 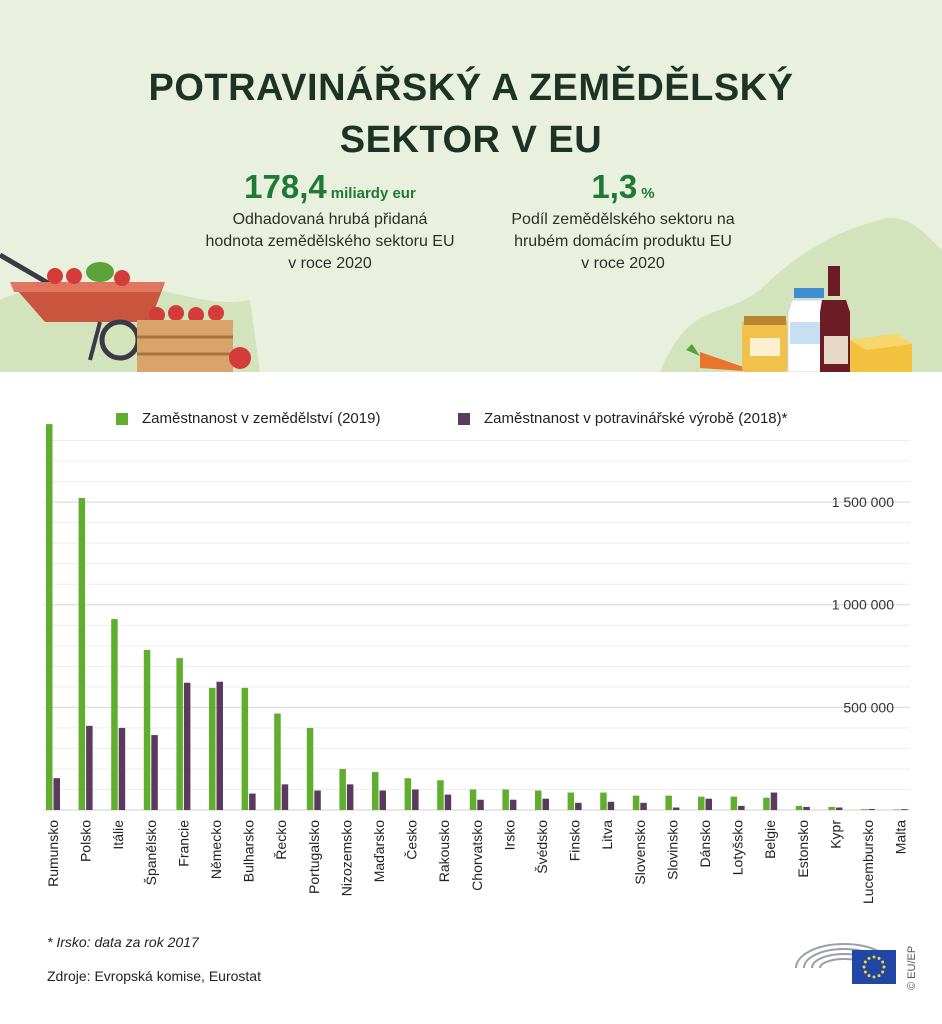 I want to click on x-tick-label: Španělsko, so click(x=151, y=853).